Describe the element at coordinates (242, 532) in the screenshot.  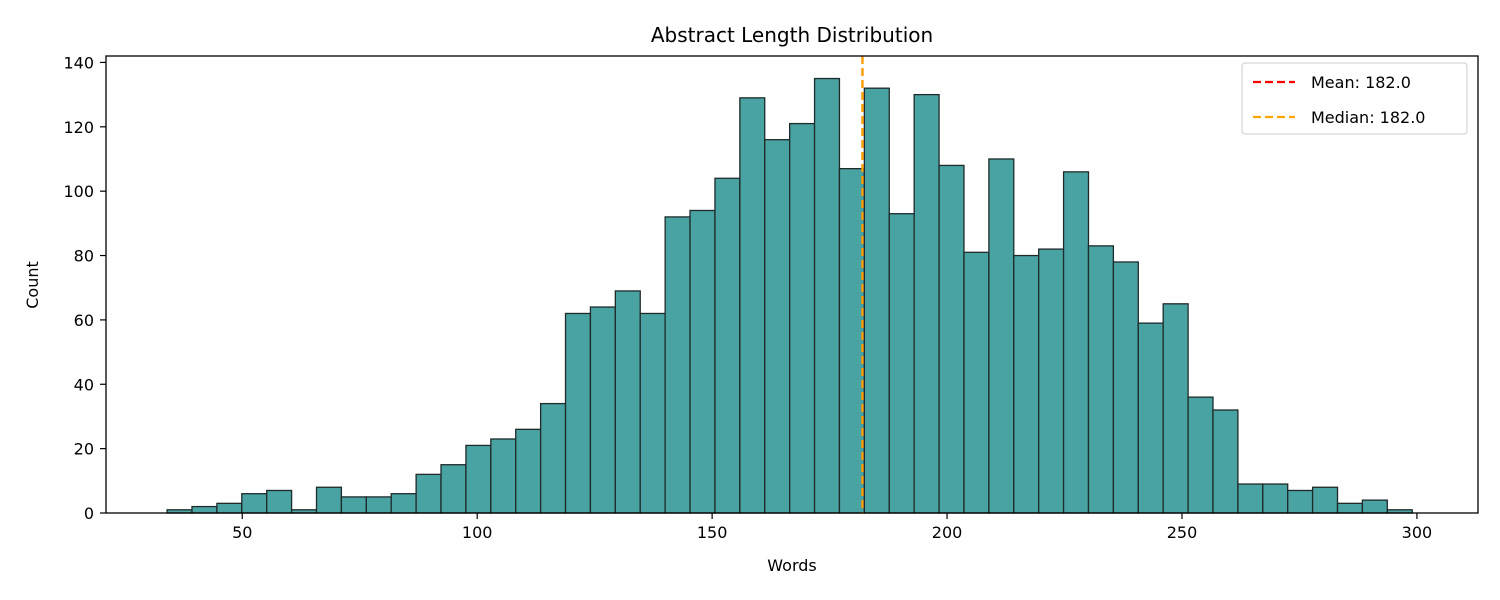
I see `x-tick-label: 50` at that location.